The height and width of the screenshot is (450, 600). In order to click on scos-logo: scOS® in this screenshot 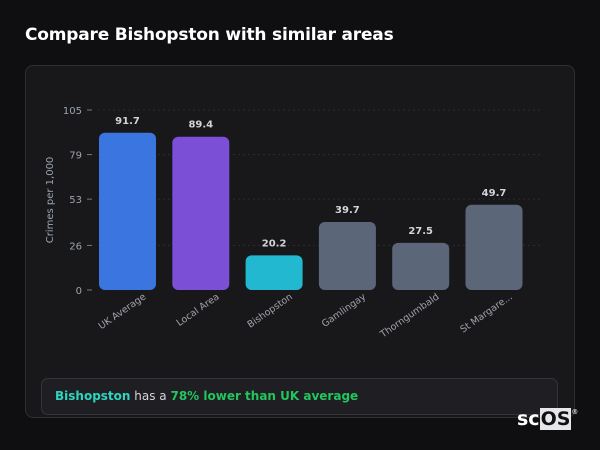, I will do `click(548, 419)`.